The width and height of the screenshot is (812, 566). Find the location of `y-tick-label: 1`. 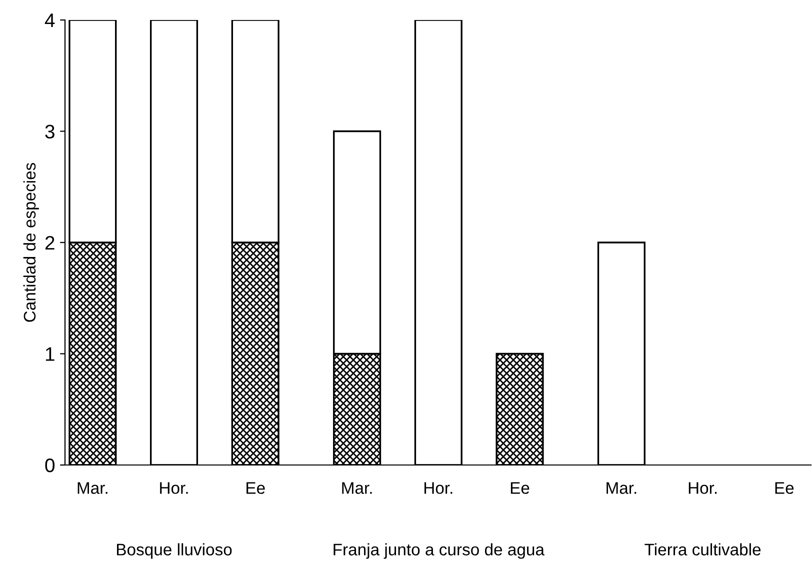

y-tick-label: 1 is located at coordinates (50, 354).